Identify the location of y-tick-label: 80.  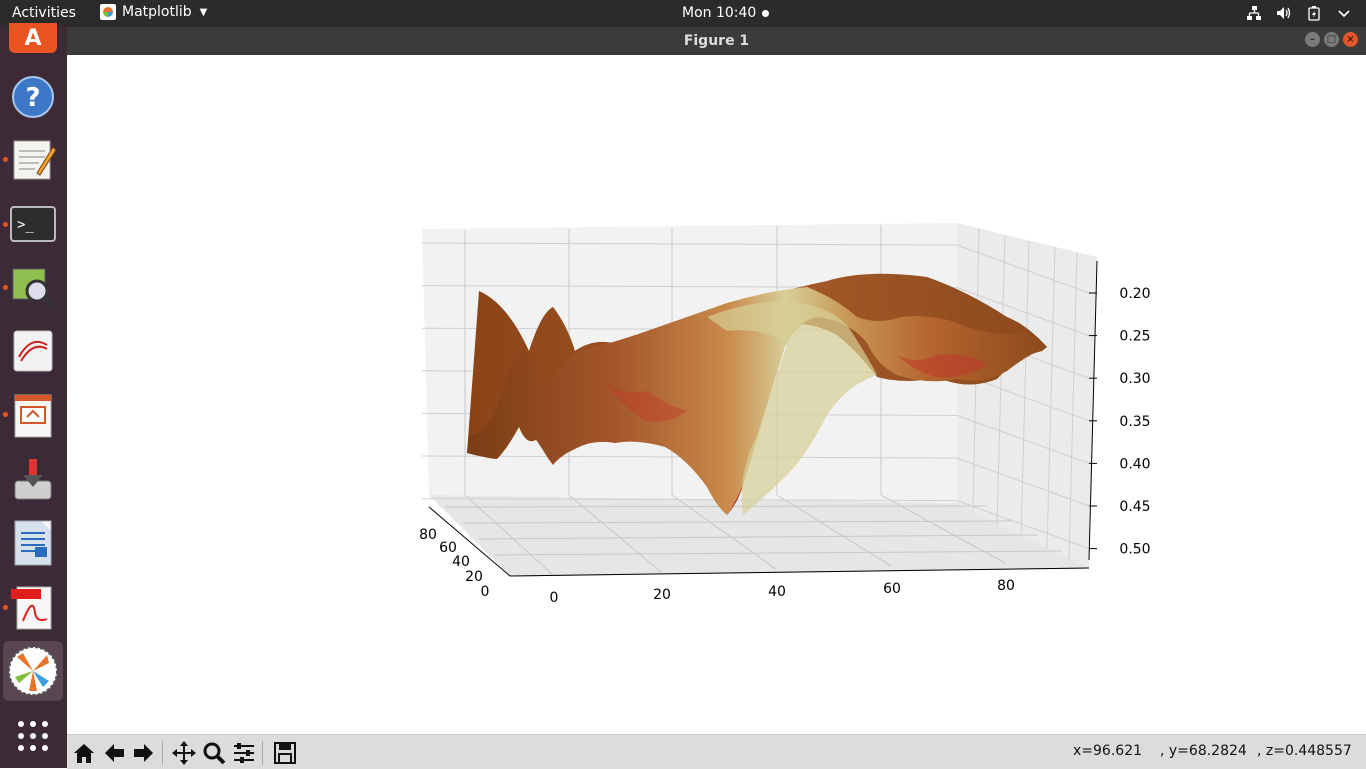
(428, 535).